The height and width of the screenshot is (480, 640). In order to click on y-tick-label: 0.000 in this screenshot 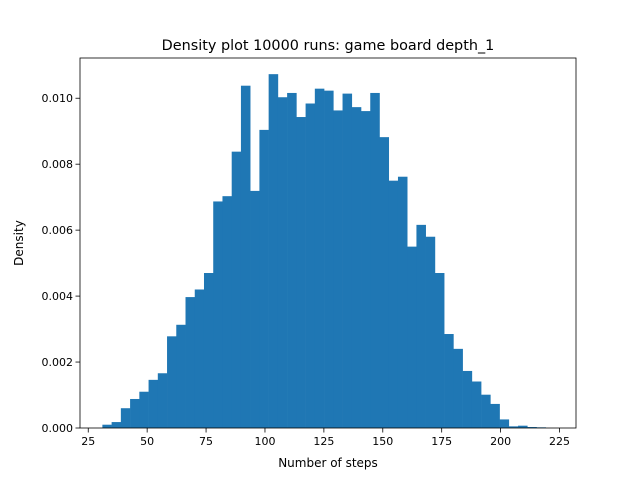, I will do `click(58, 428)`.